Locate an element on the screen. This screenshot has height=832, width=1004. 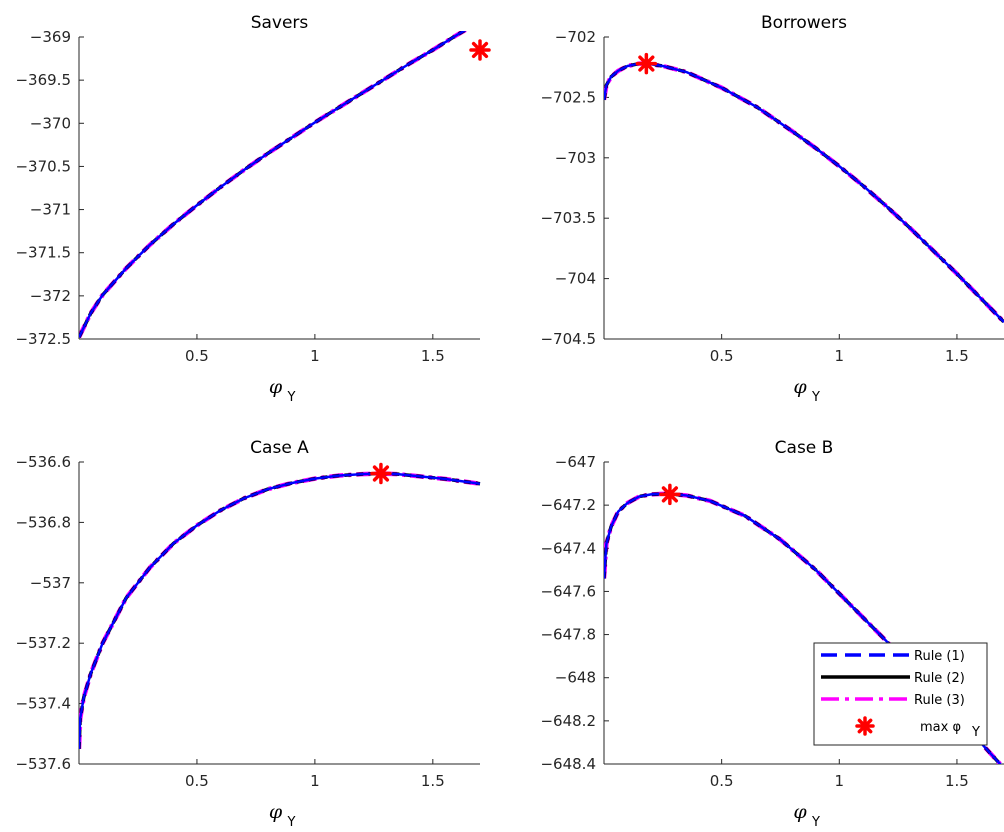
y-tick-label: −537.2 is located at coordinates (43, 643).